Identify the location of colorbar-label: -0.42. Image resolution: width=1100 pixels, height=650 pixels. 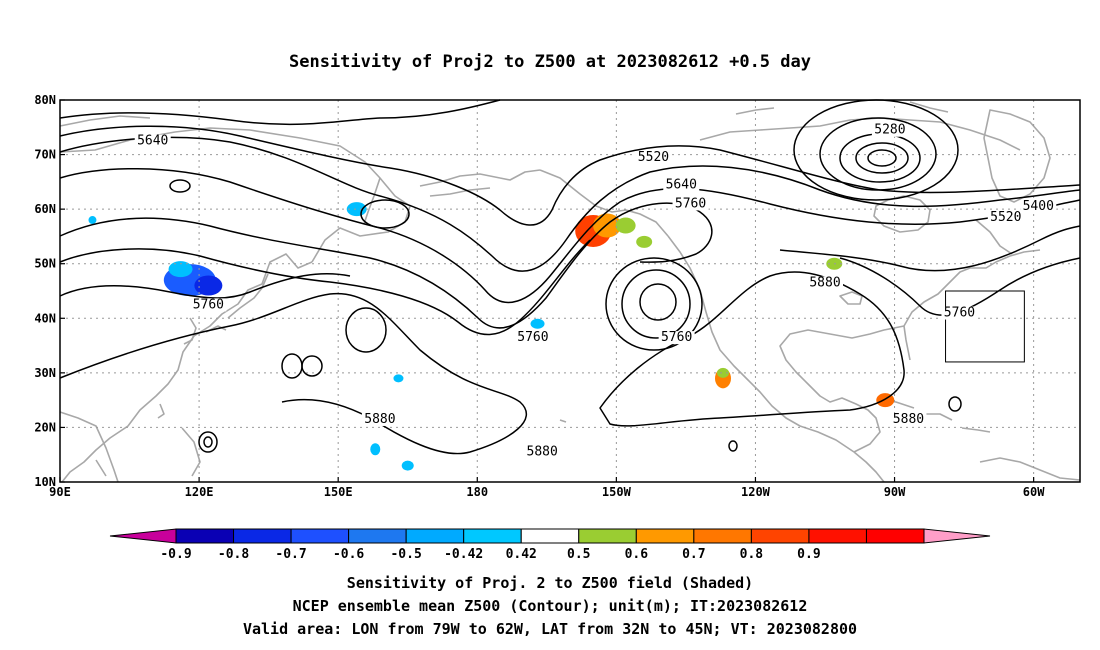
(463, 554).